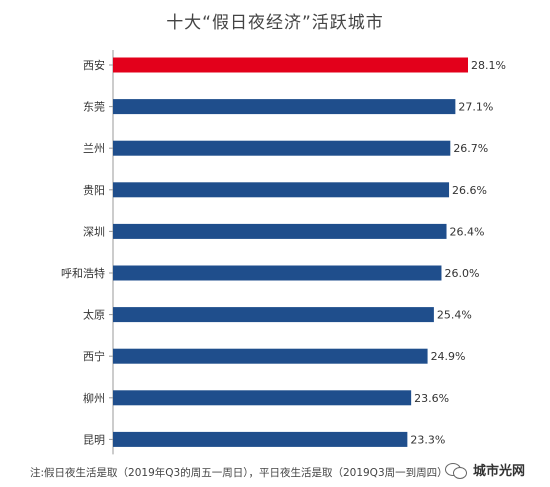  Describe the element at coordinates (94, 190) in the screenshot. I see `category-label: 贵阳` at that location.